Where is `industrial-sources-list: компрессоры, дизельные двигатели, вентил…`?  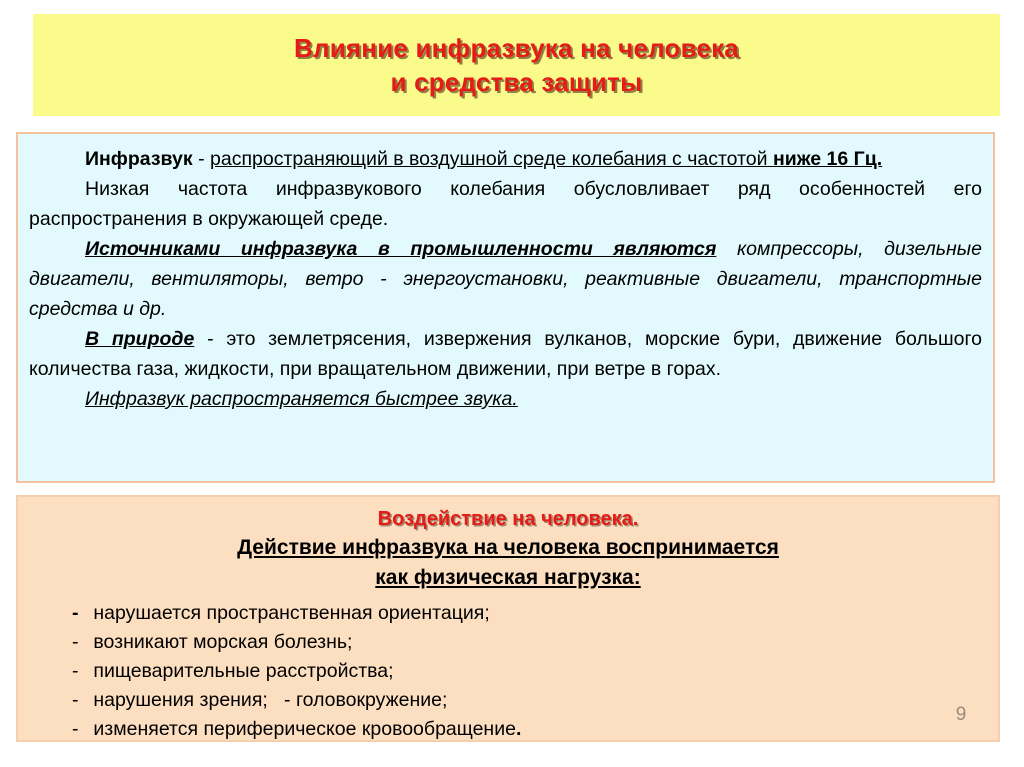 industrial-sources-list: компрессоры, дизельные двигатели, вентил… is located at coordinates (505, 279).